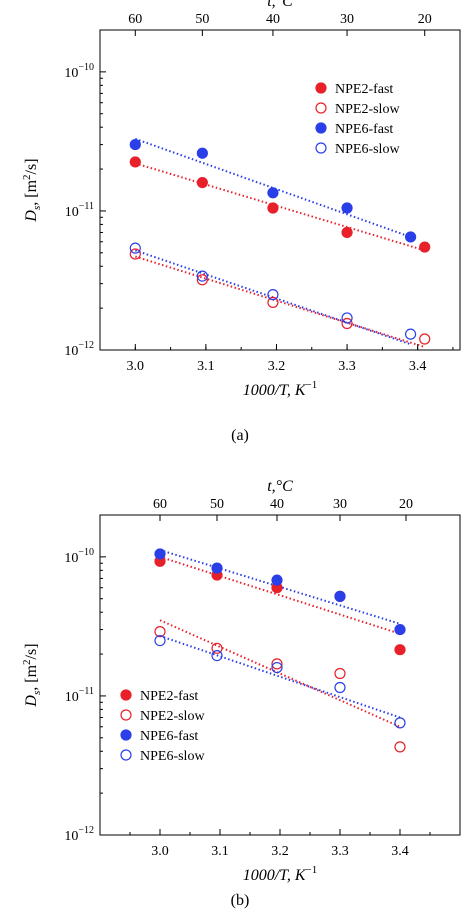 Image resolution: width=474 pixels, height=920 pixels. I want to click on fit-line-npe6-slow, so click(280, 676).